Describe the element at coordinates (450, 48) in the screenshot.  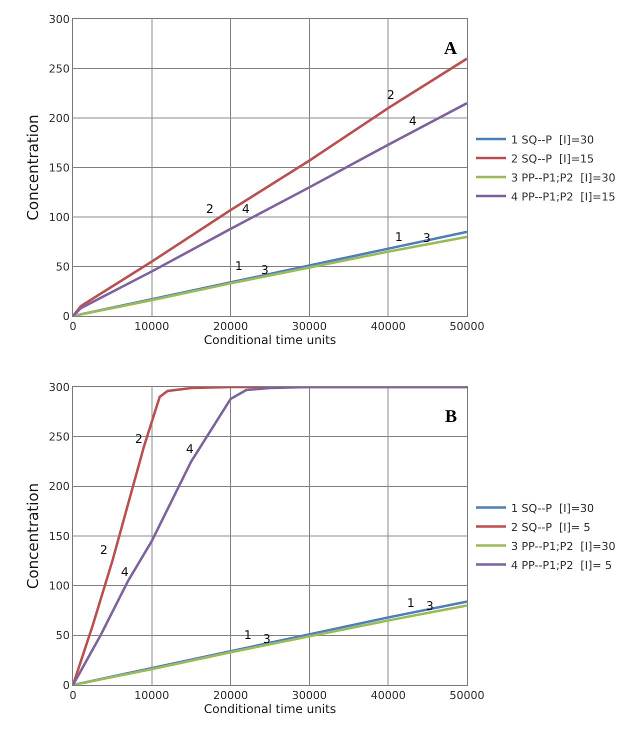
I see `text: A` at that location.